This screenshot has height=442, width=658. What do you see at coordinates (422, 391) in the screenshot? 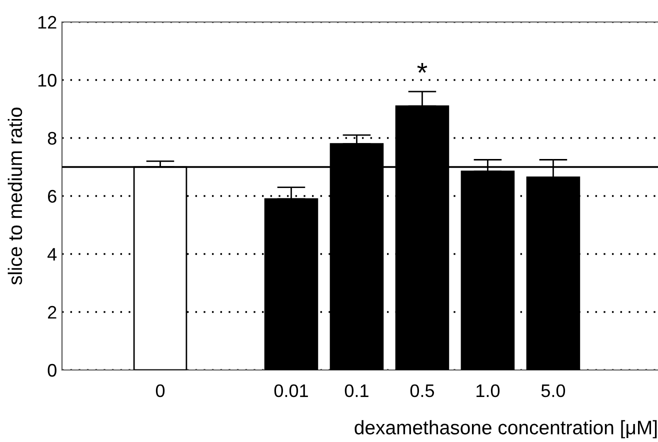
I see `x-tick-label: 0.5` at bounding box center [422, 391].